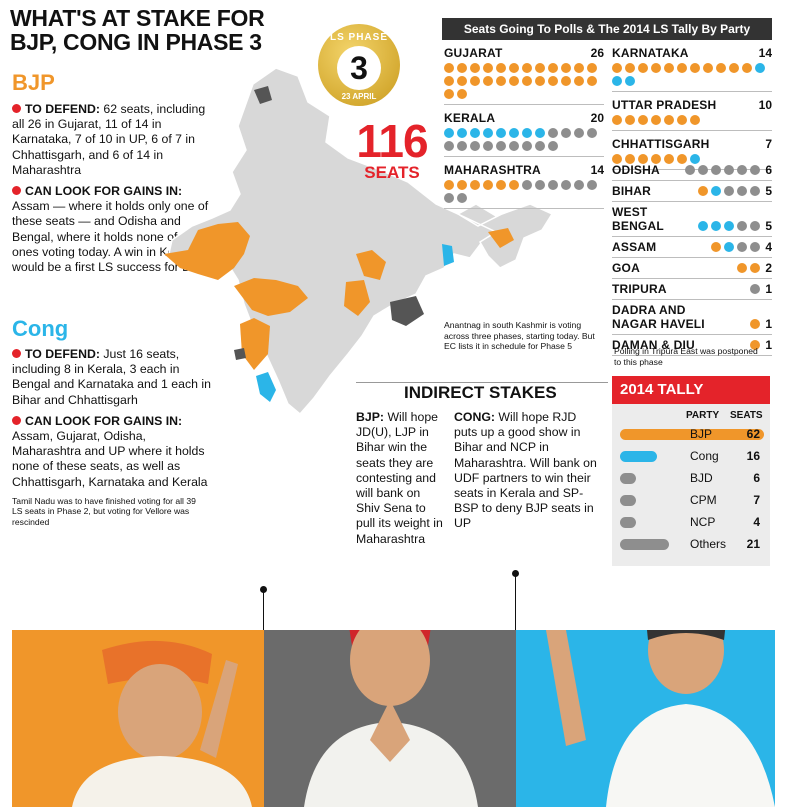 This screenshot has height=807, width=787. Describe the element at coordinates (136, 42) in the screenshot. I see `headline-line-2: BJP, CONG IN PHASE 3` at that location.